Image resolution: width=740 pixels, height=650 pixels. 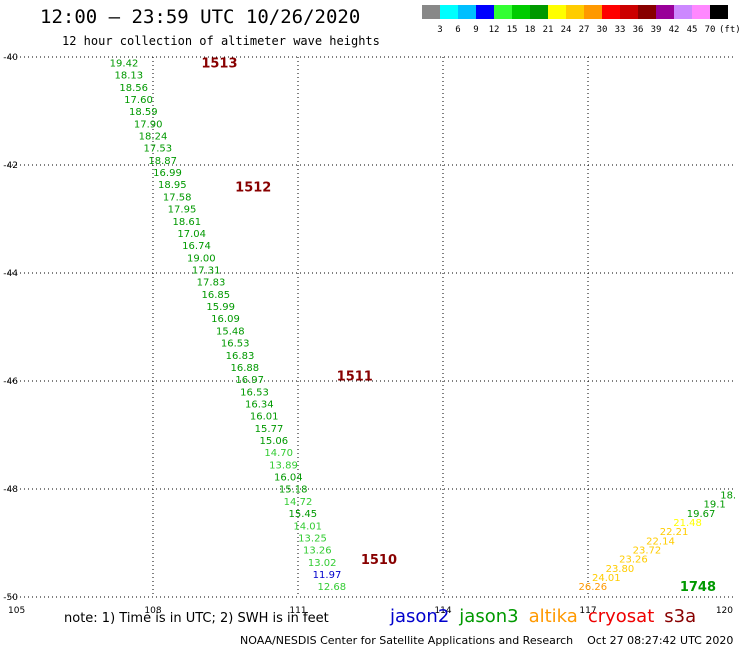 I want to click on color-scale-label: 33, so click(x=620, y=30).